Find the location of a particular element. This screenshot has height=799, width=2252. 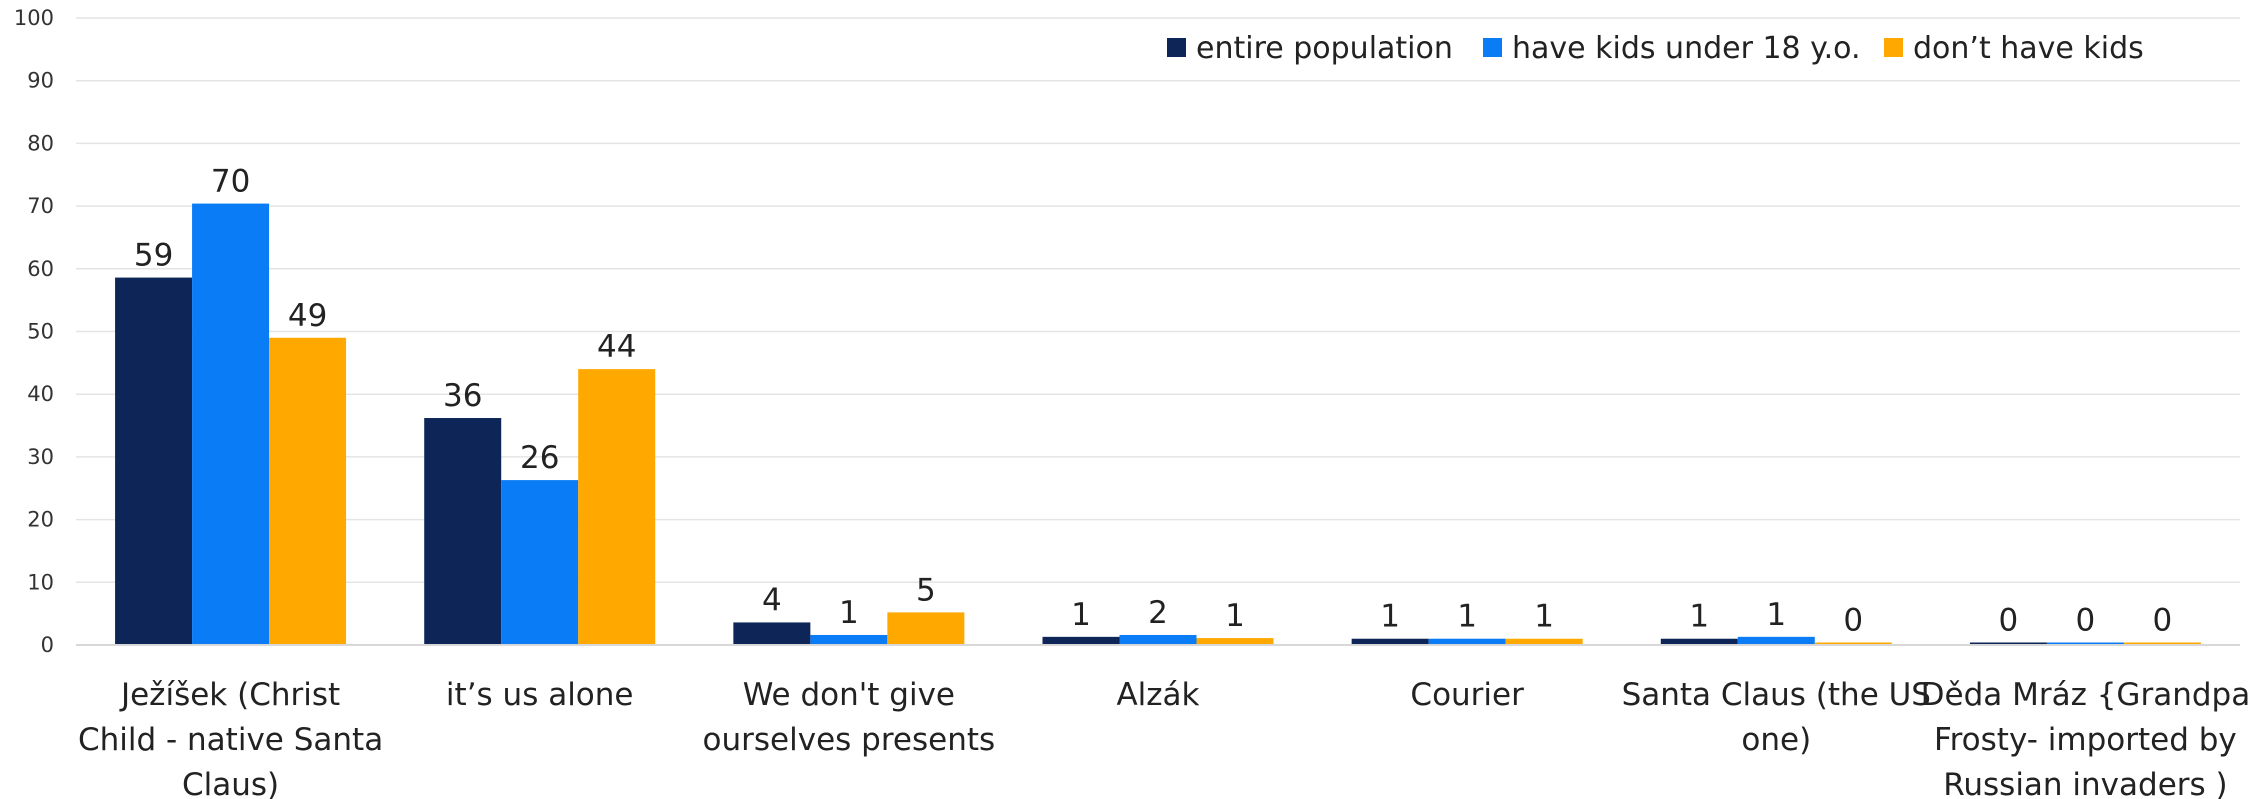

y-tick-label: 50 is located at coordinates (40, 332).